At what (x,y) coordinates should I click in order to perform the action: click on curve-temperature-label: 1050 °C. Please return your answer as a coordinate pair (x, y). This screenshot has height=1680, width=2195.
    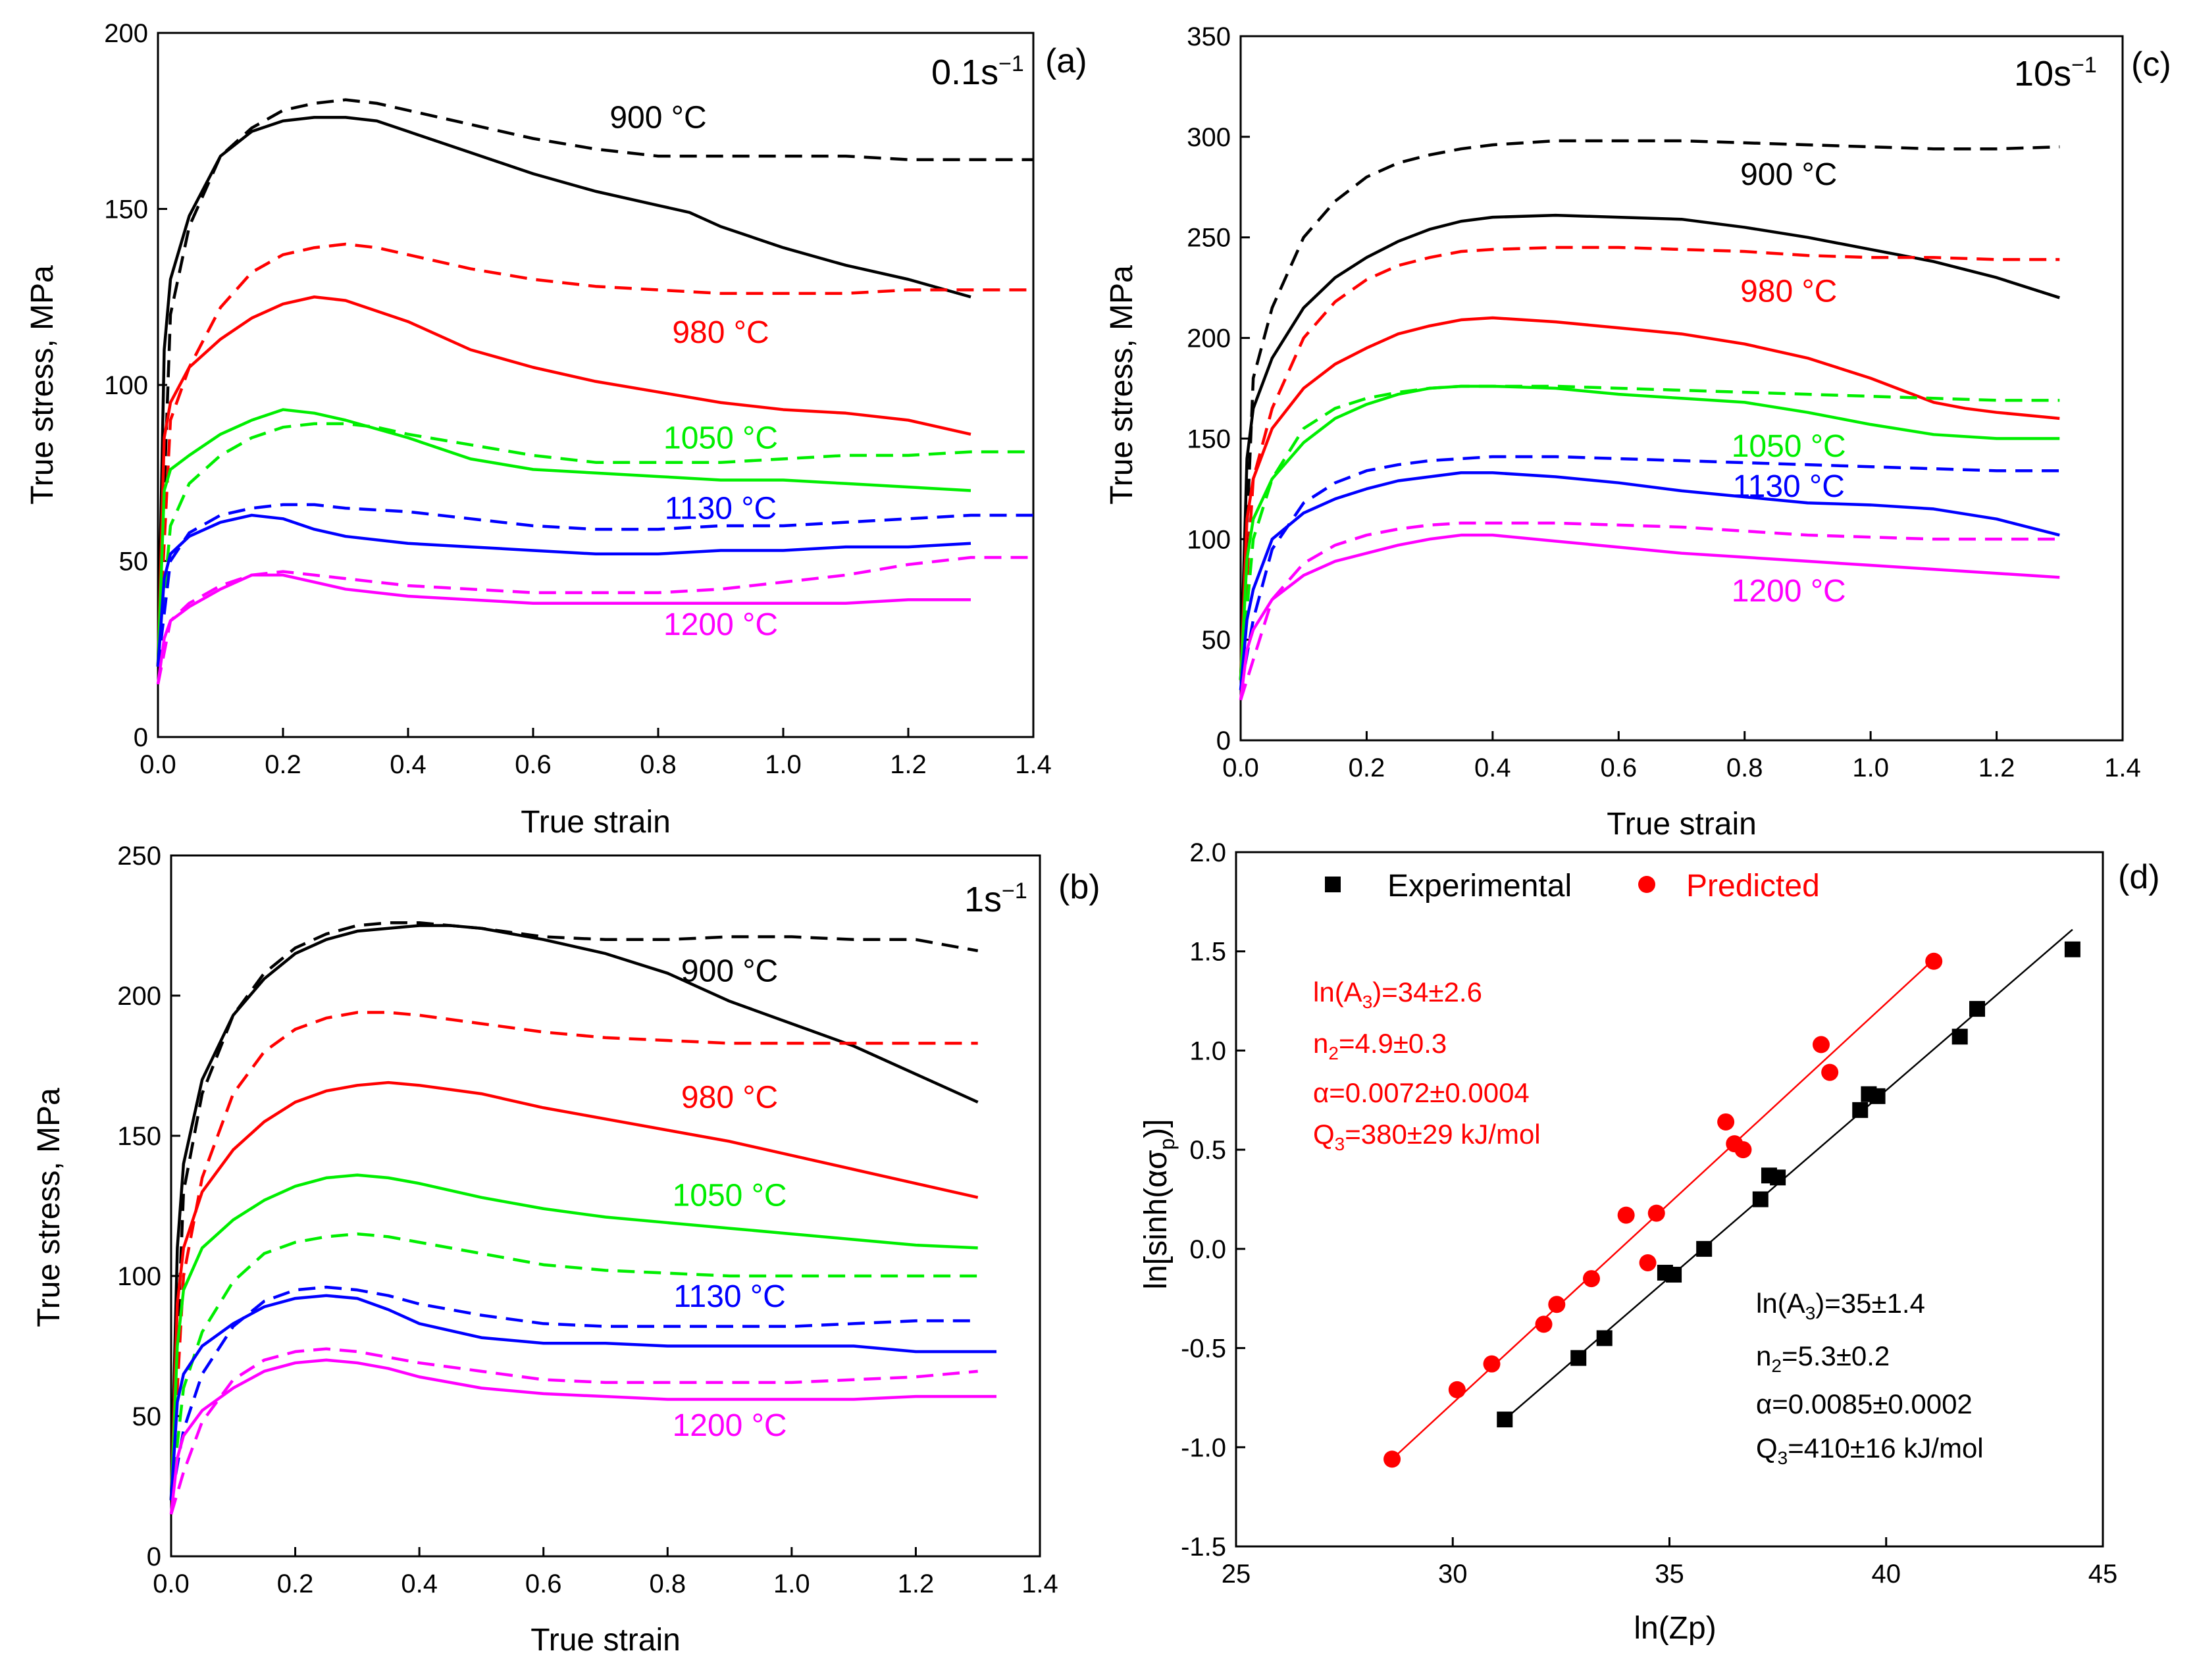
    Looking at the image, I should click on (730, 1196).